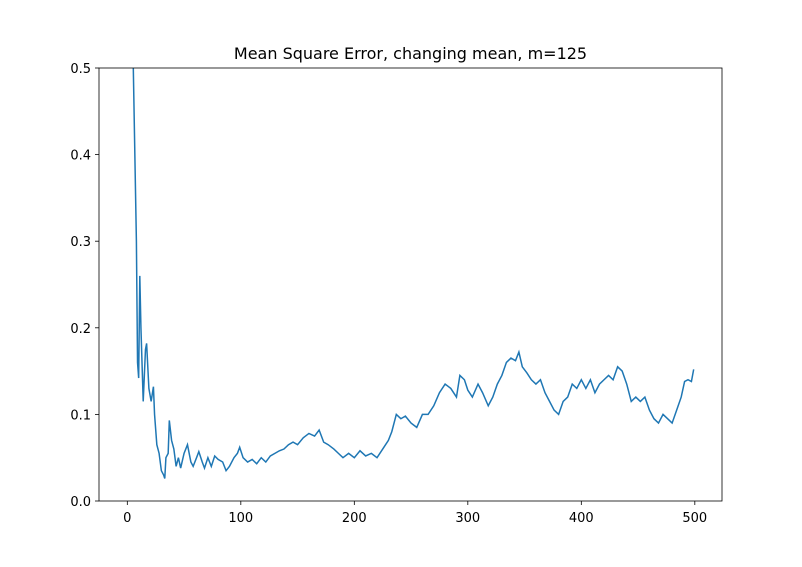 The width and height of the screenshot is (802, 567). Describe the element at coordinates (581, 518) in the screenshot. I see `x-tick-label: 400` at that location.